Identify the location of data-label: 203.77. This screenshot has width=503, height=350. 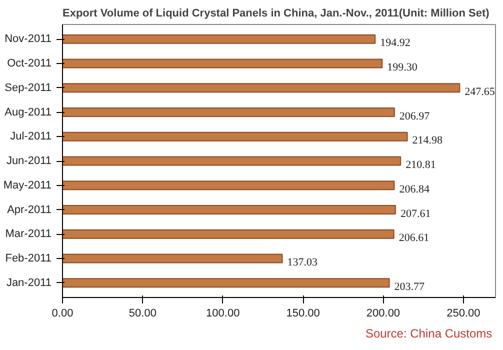
(410, 286).